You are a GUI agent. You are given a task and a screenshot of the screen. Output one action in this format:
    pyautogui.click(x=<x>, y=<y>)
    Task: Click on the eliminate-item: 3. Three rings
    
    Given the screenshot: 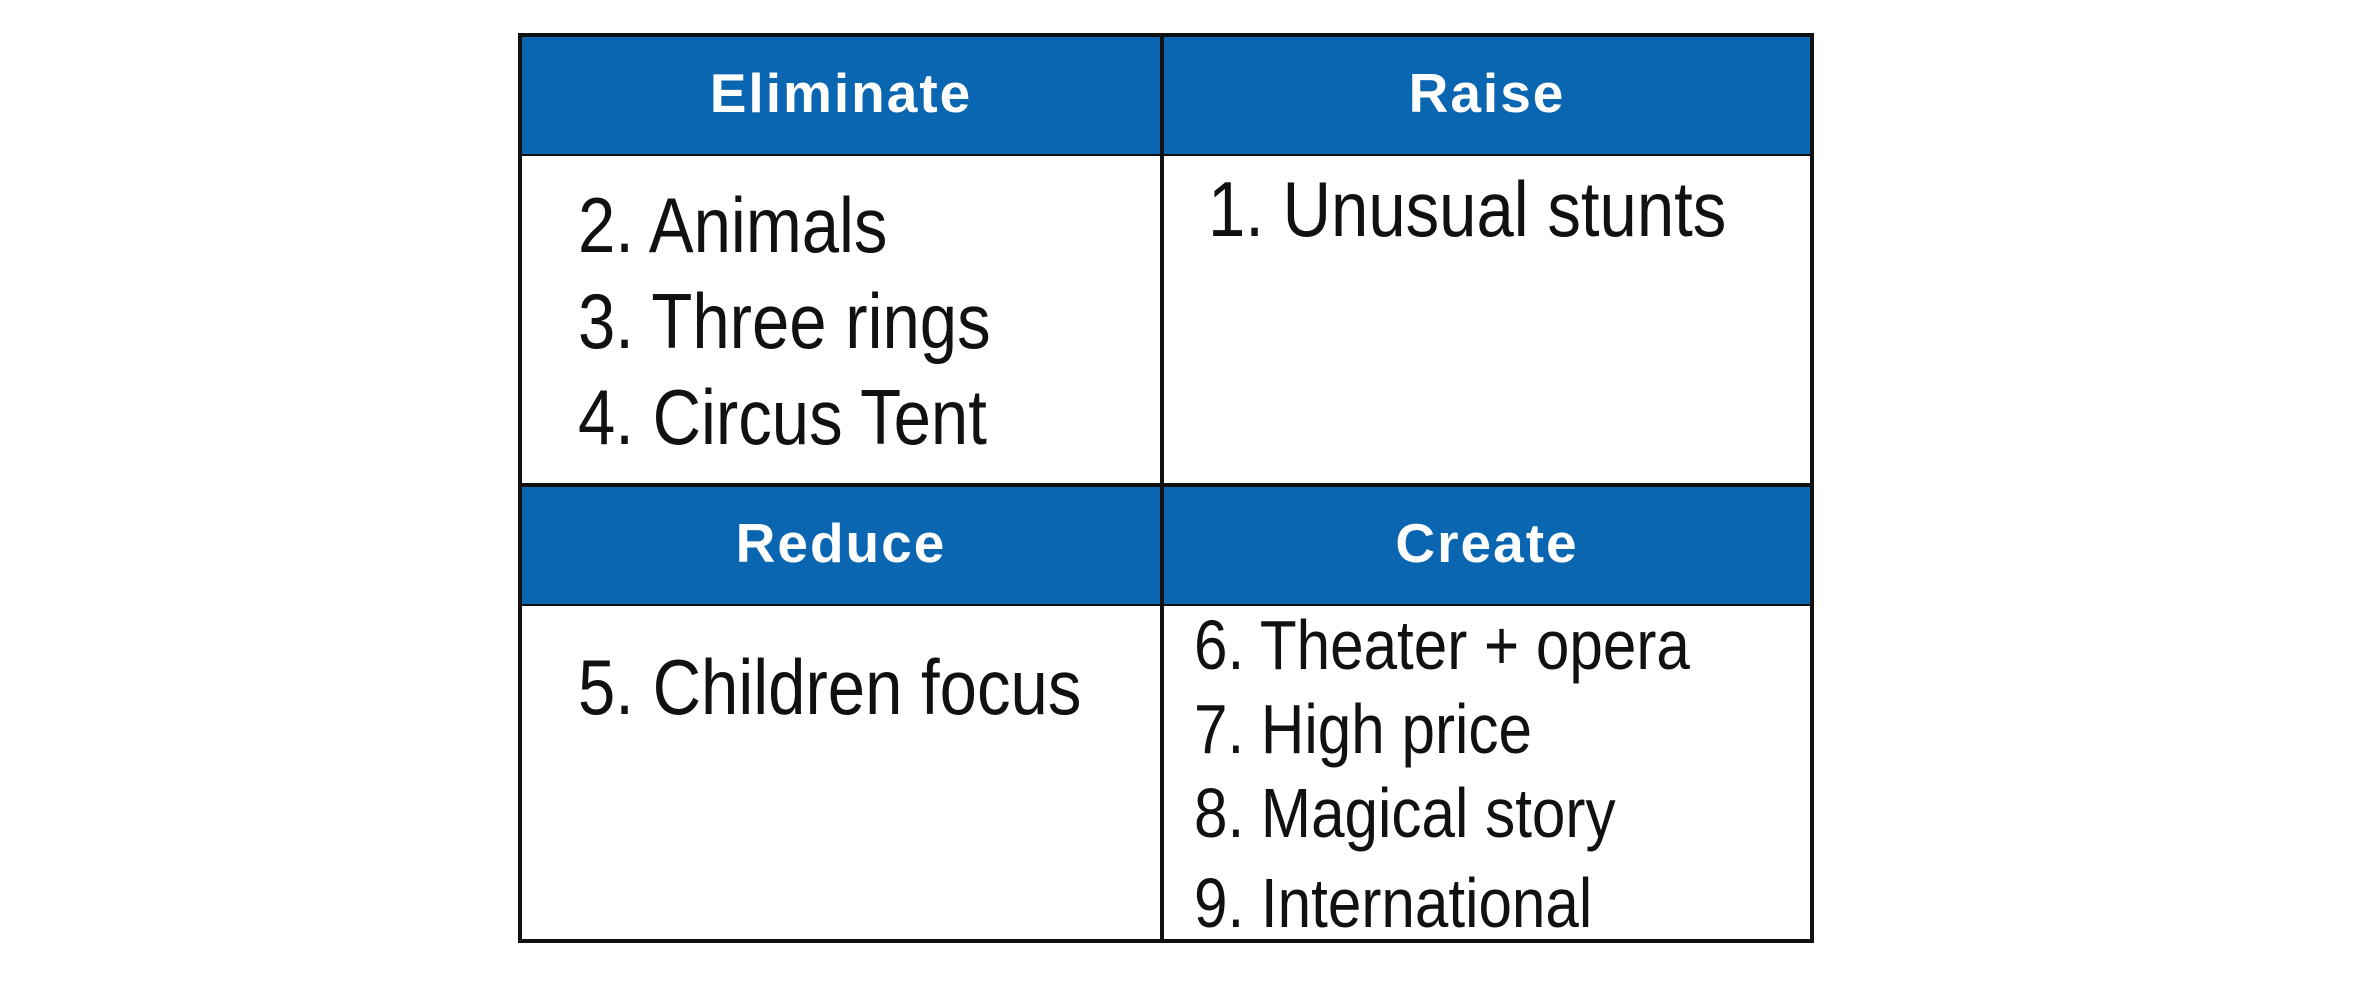 What is the action you would take?
    pyautogui.click(x=784, y=321)
    